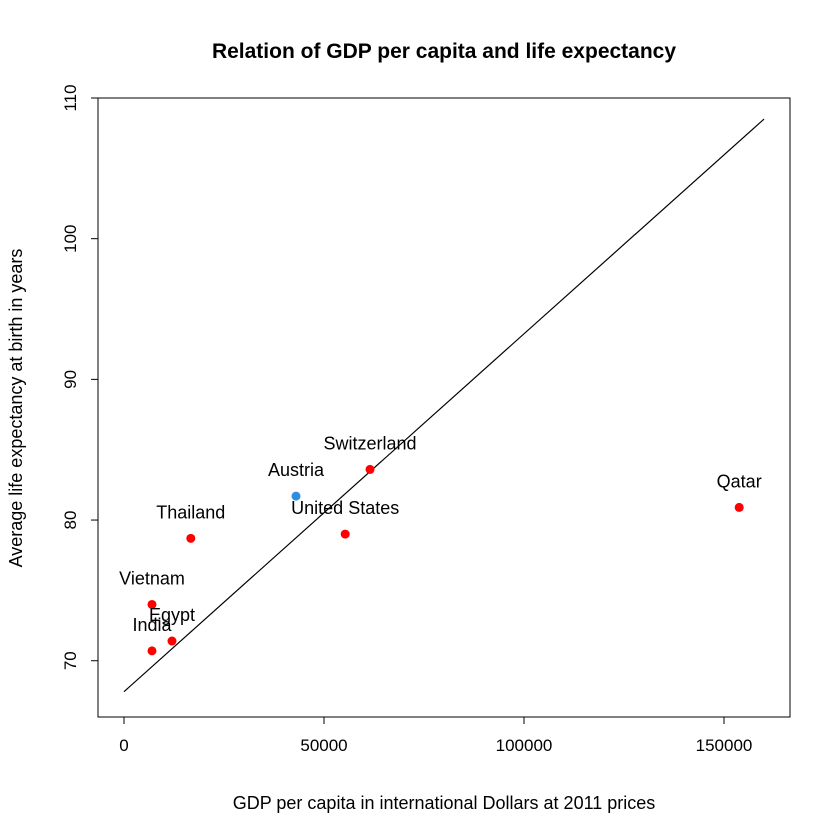 The height and width of the screenshot is (840, 840). Describe the element at coordinates (152, 578) in the screenshot. I see `point-label: Vietnam` at that location.